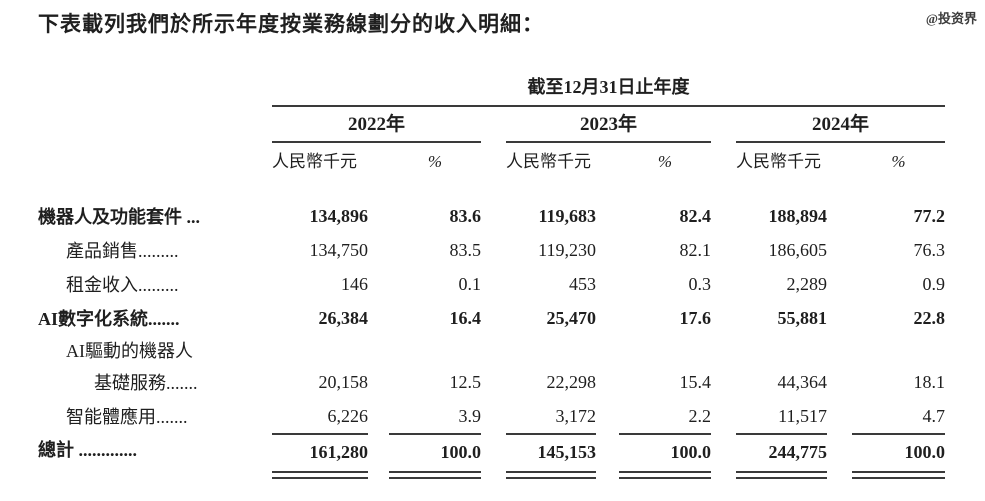 The image size is (985, 501). What do you see at coordinates (665, 450) in the screenshot?
I see `cell-2023-percent: 100.0` at bounding box center [665, 450].